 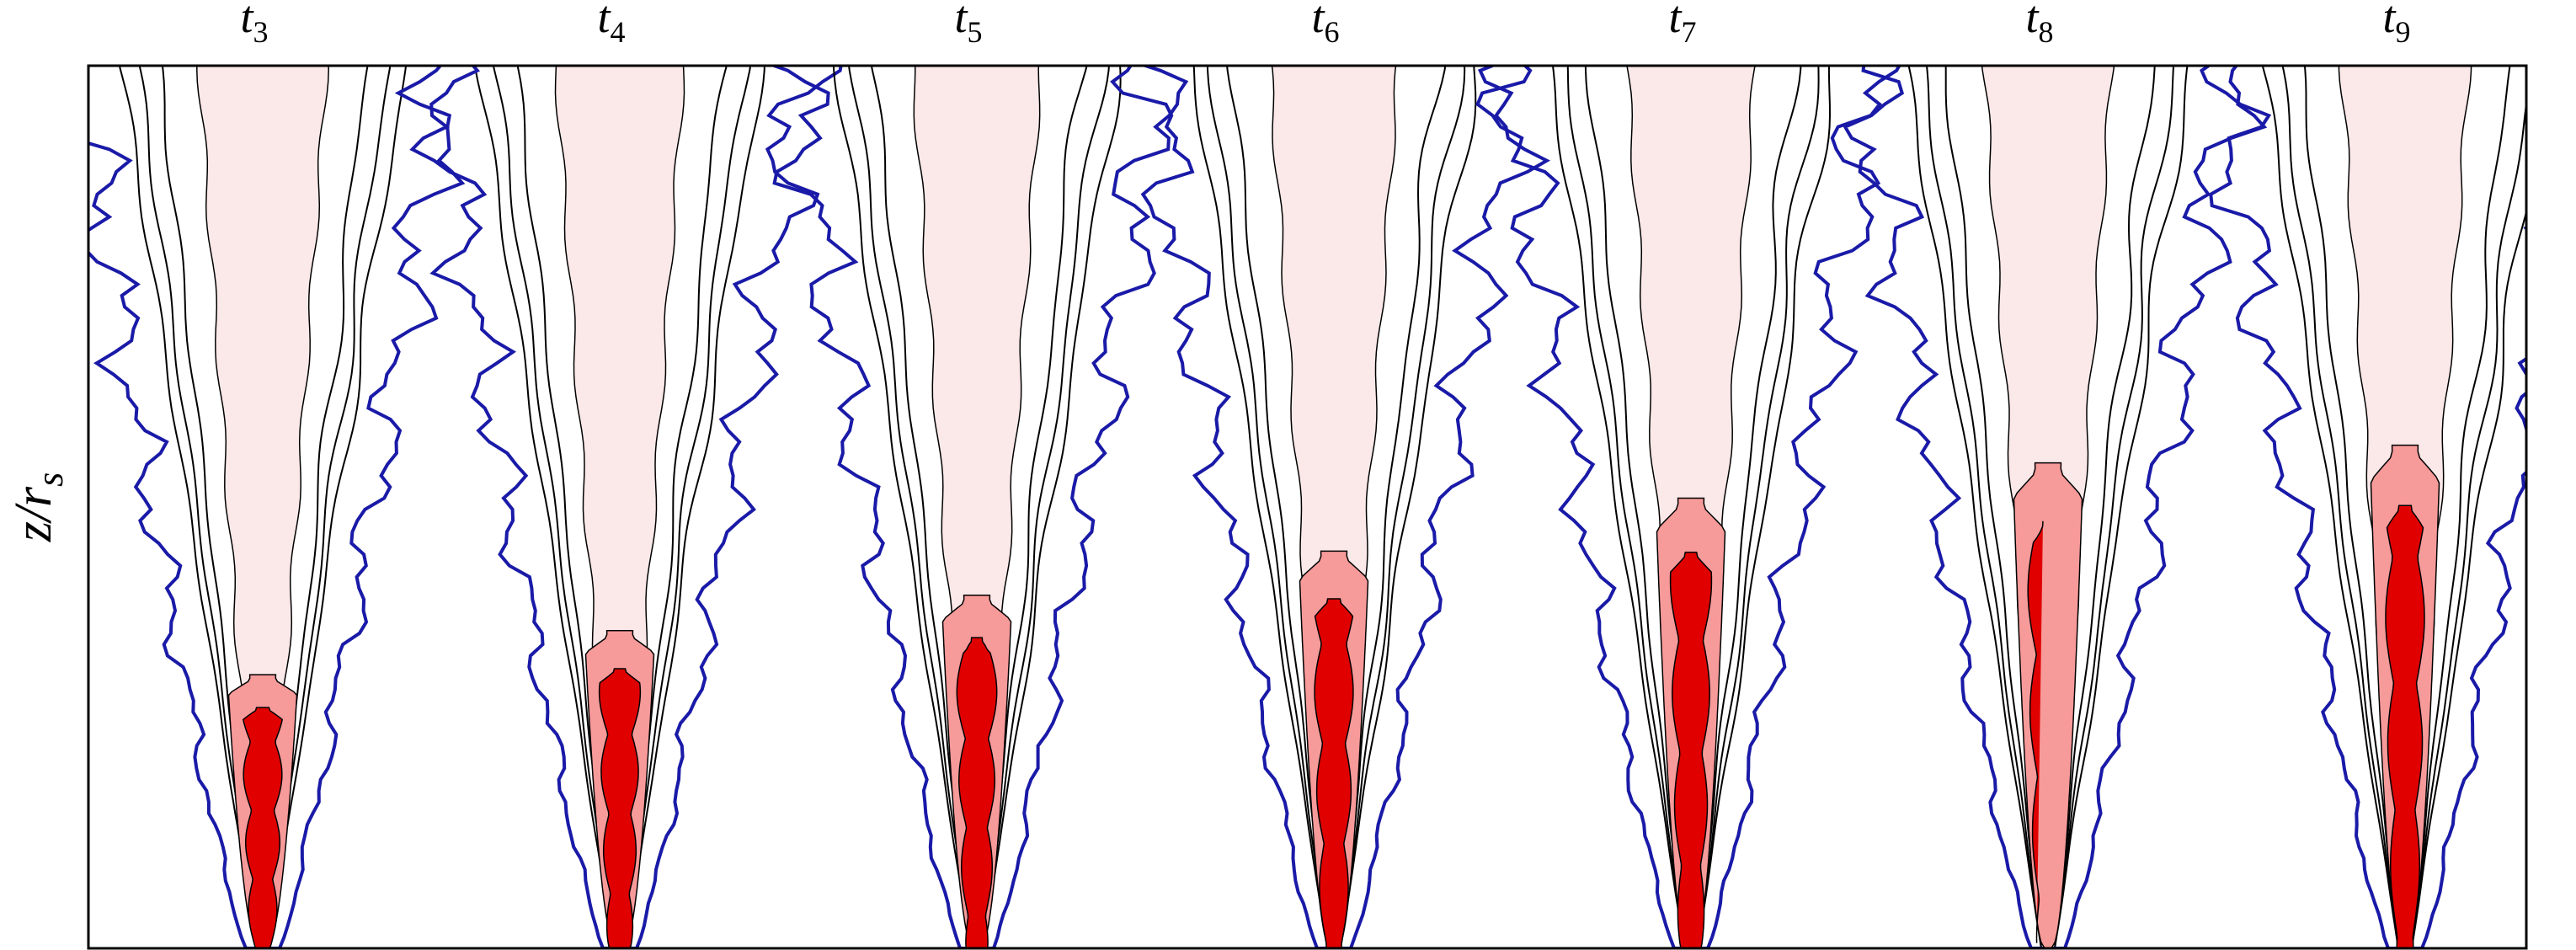 What do you see at coordinates (2046, 32) in the screenshot?
I see `panel-title-subscript: 8` at bounding box center [2046, 32].